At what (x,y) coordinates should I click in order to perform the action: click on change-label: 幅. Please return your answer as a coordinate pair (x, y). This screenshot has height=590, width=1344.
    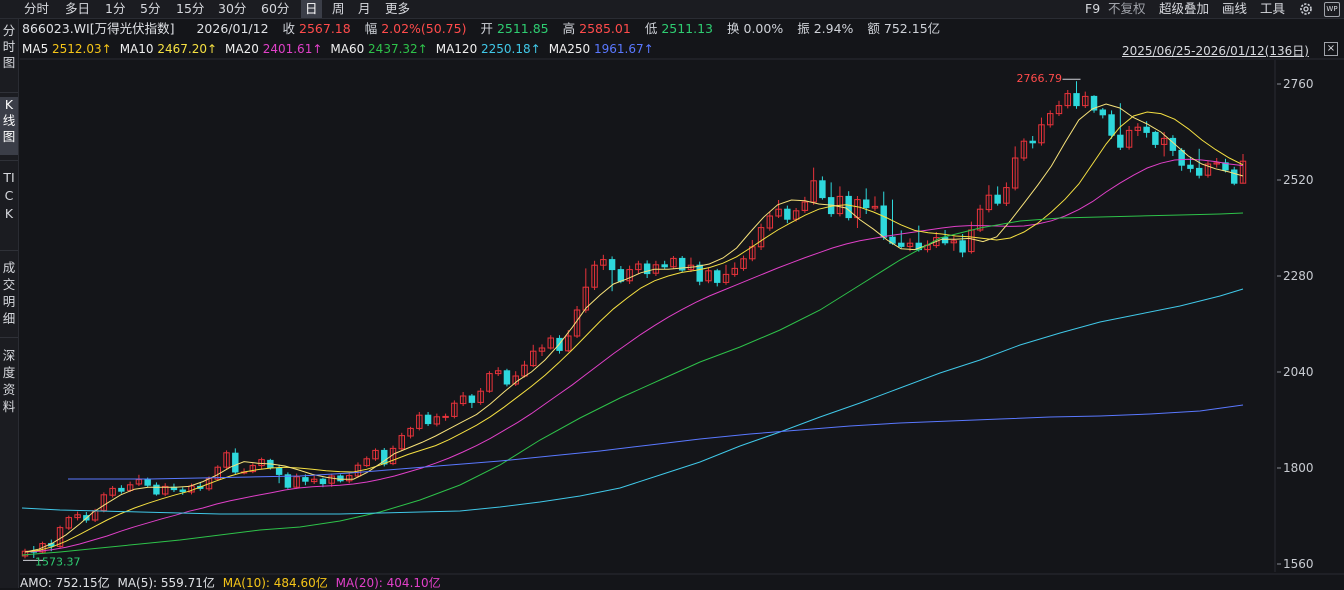
    Looking at the image, I should click on (371, 28).